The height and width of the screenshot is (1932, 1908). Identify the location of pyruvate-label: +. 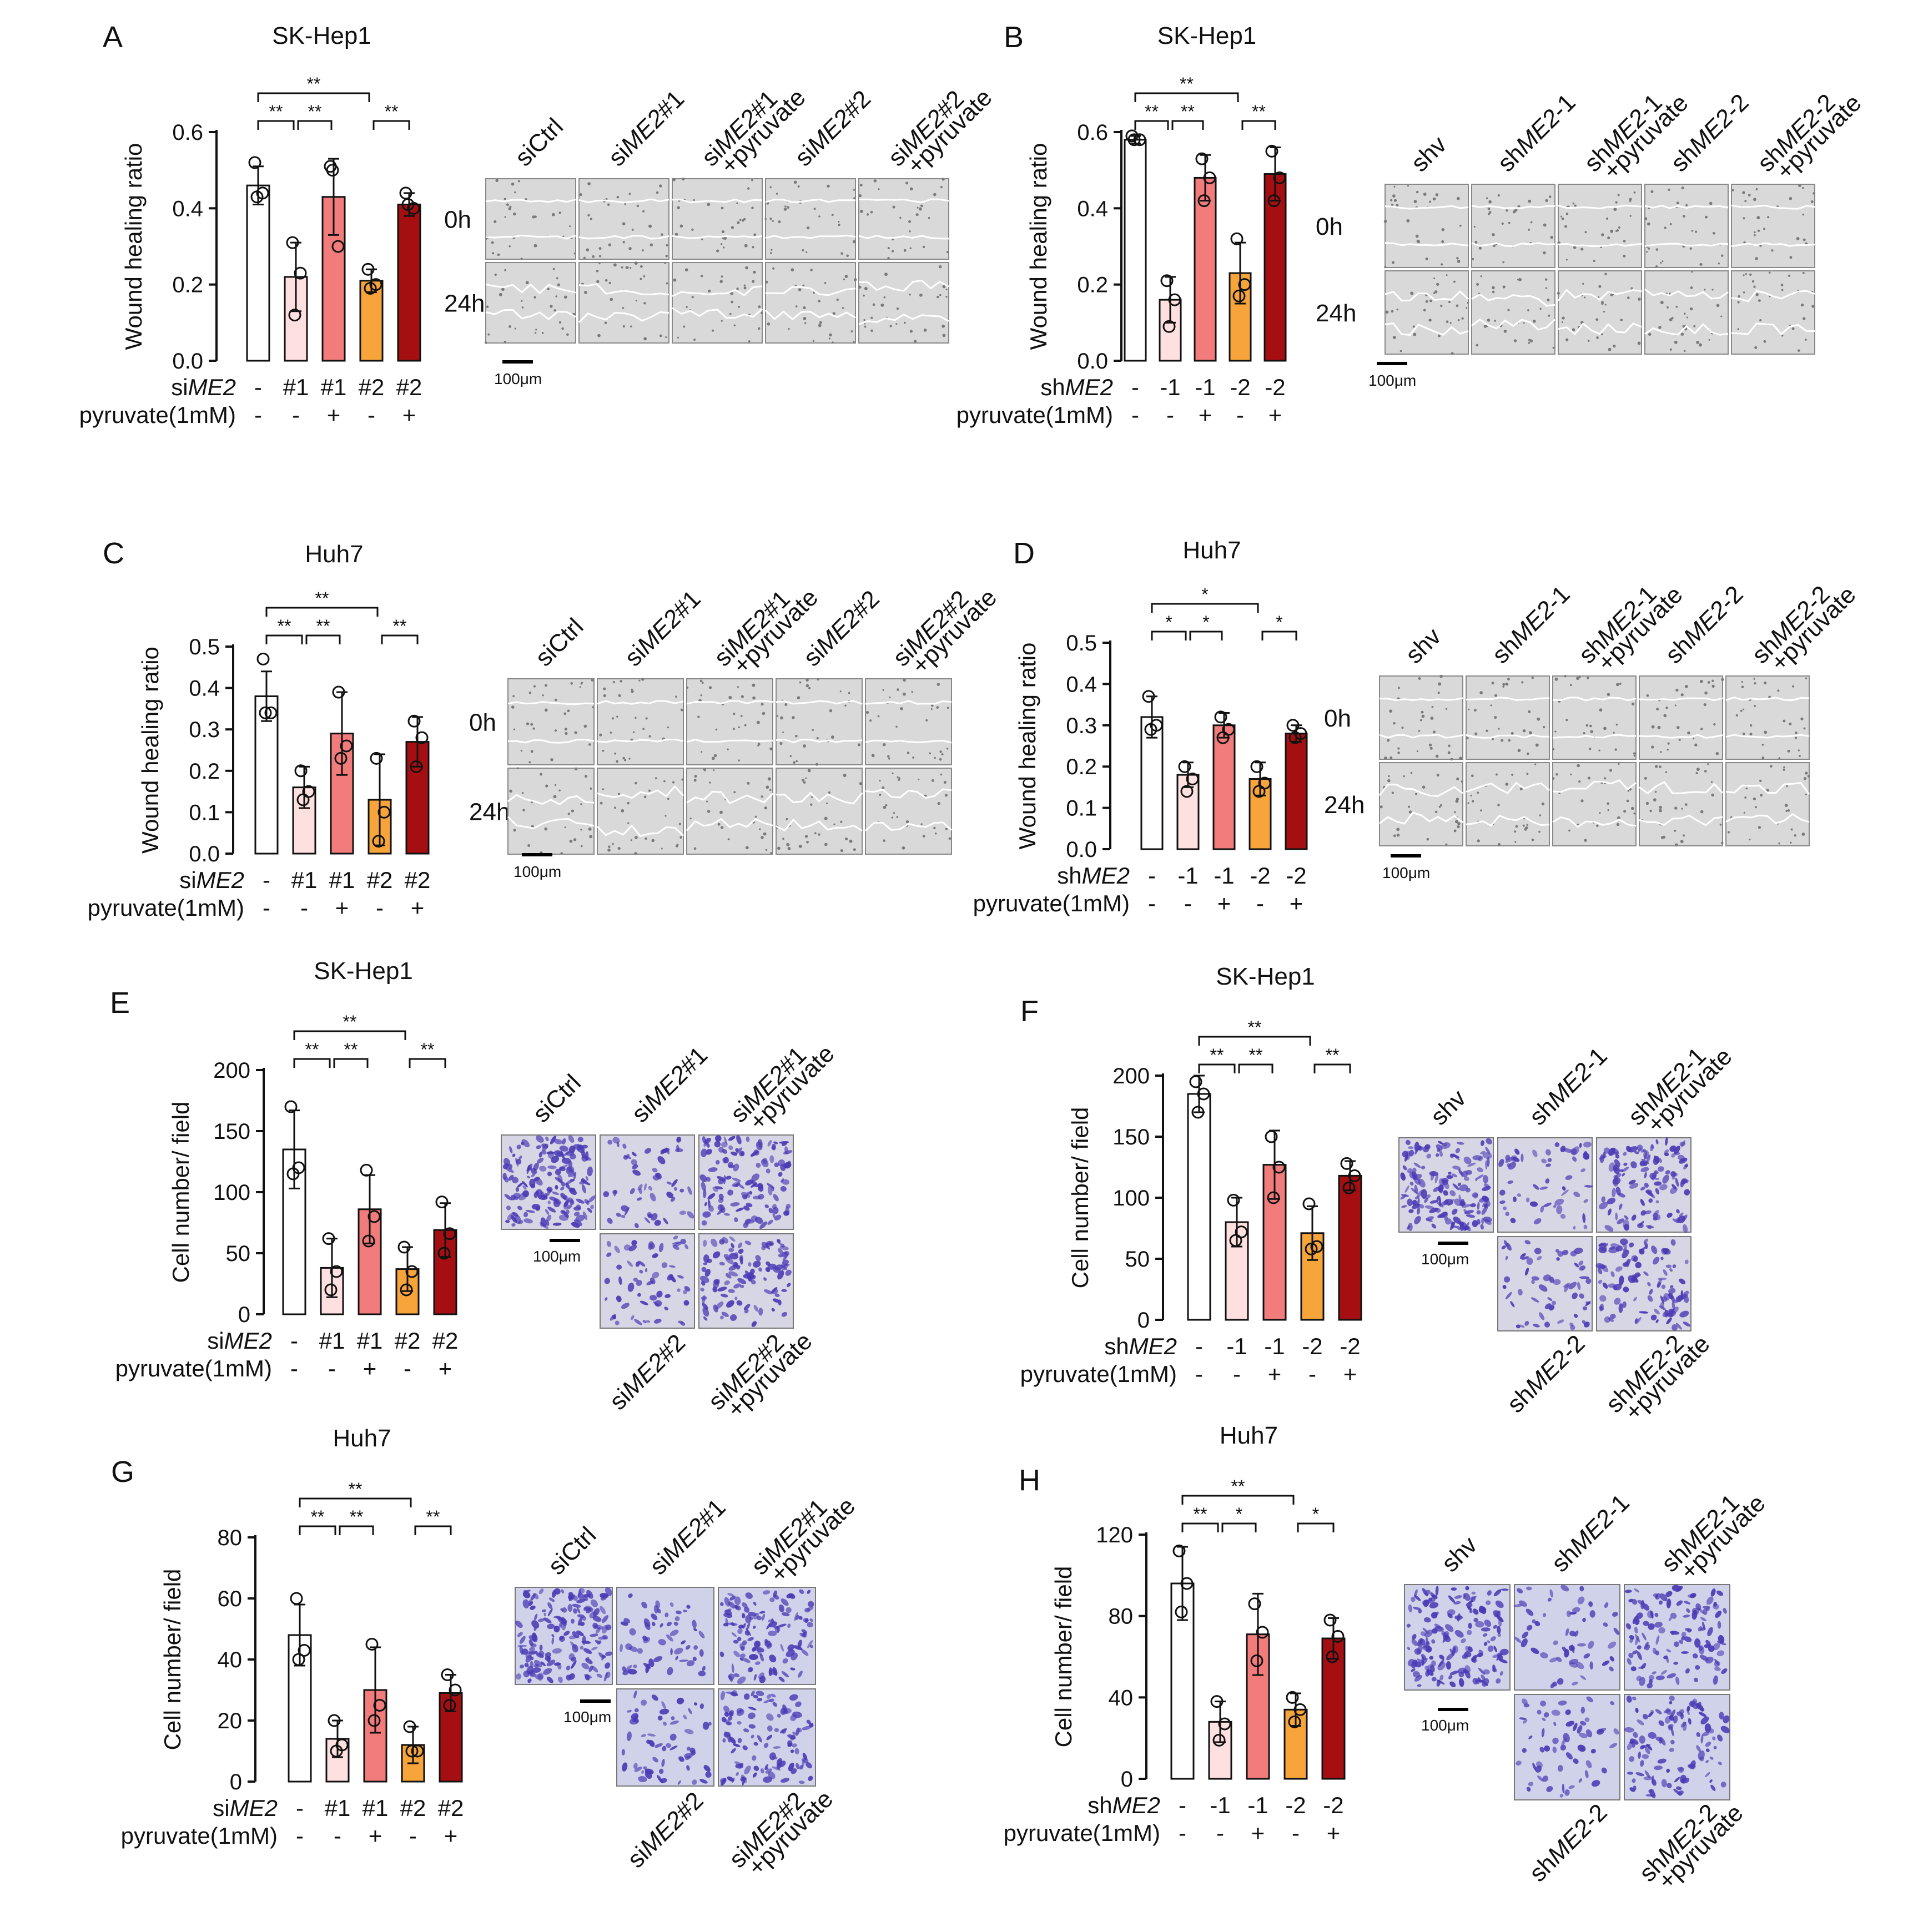
(1350, 1374).